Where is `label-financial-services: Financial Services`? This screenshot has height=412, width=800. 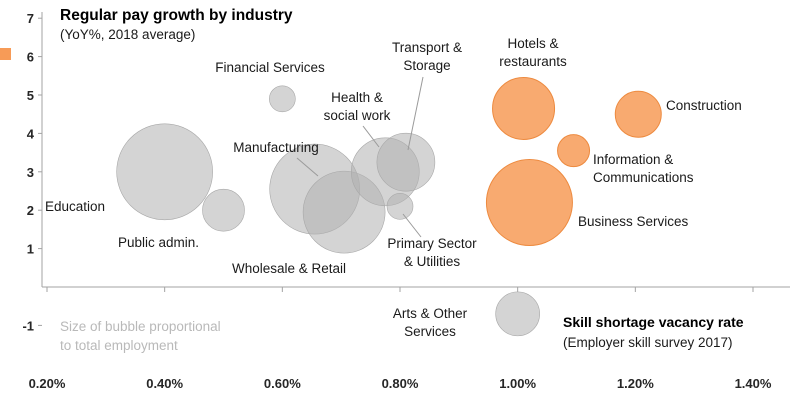 label-financial-services: Financial Services is located at coordinates (270, 67).